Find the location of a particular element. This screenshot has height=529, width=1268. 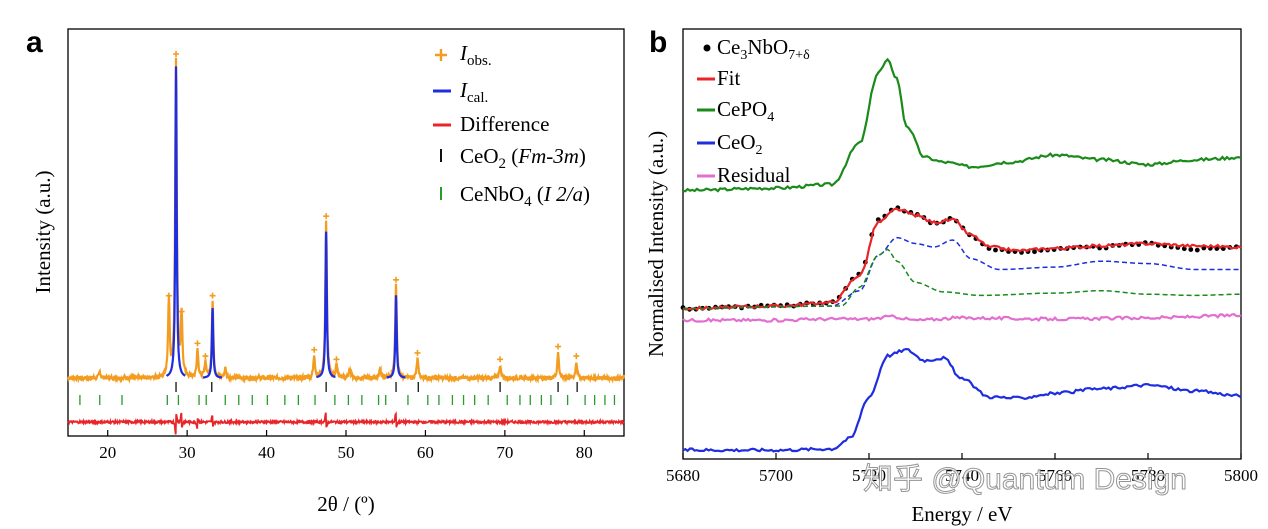

x-tick-label-50: 50 is located at coordinates (346, 452).